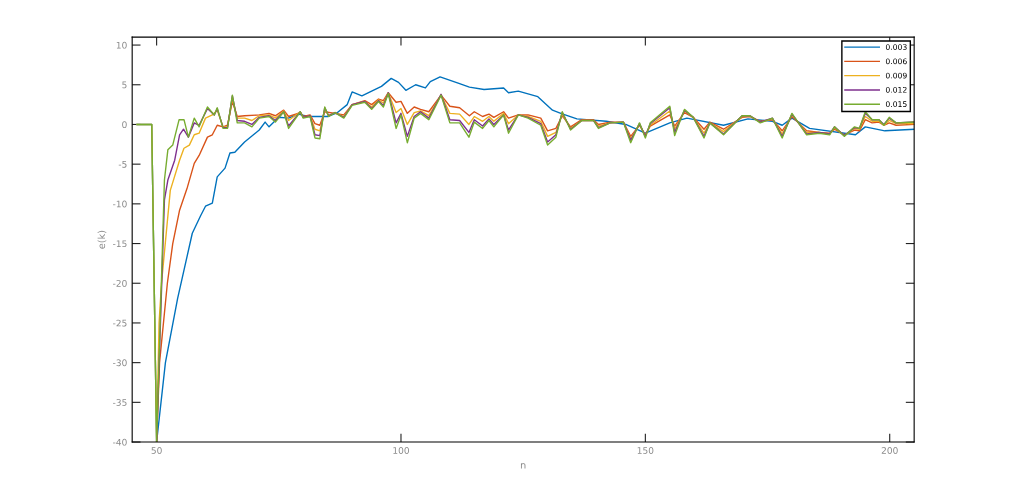 Image resolution: width=1009 pixels, height=495 pixels. What do you see at coordinates (120, 363) in the screenshot?
I see `y-tick-label: -30` at bounding box center [120, 363].